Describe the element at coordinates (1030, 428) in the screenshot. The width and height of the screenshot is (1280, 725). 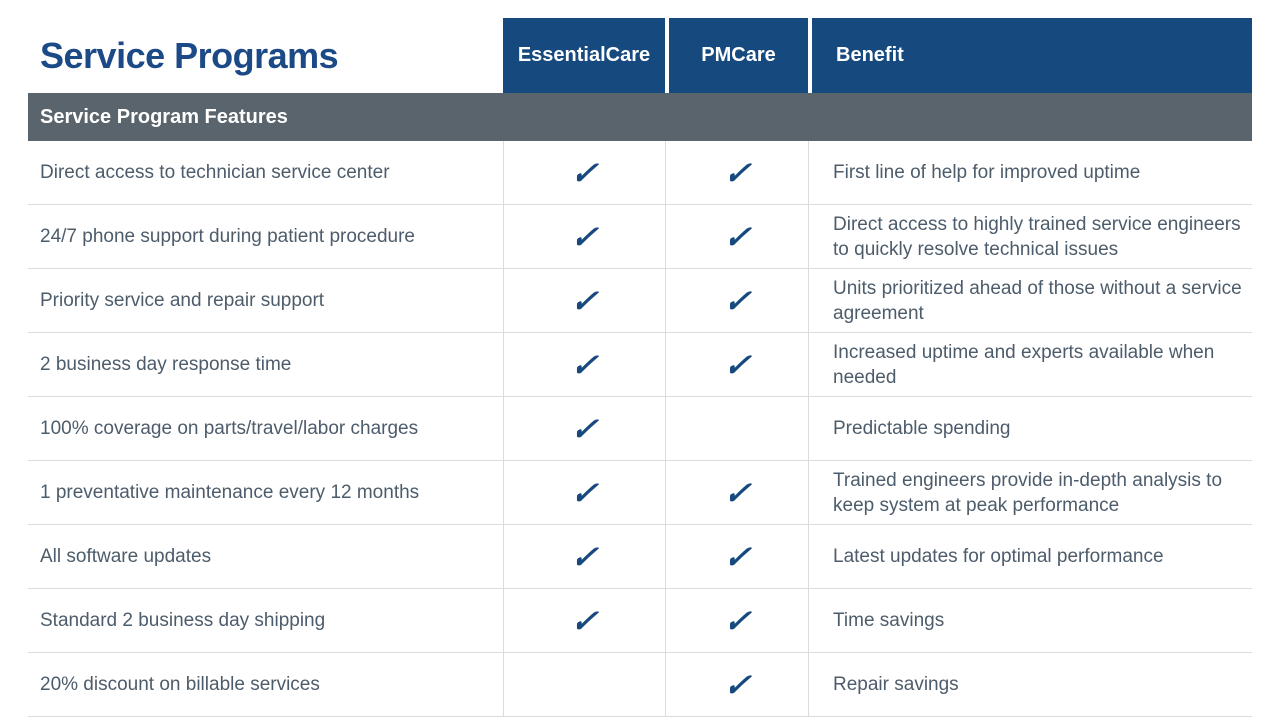
I see `benefit-label: Predictable spending` at that location.